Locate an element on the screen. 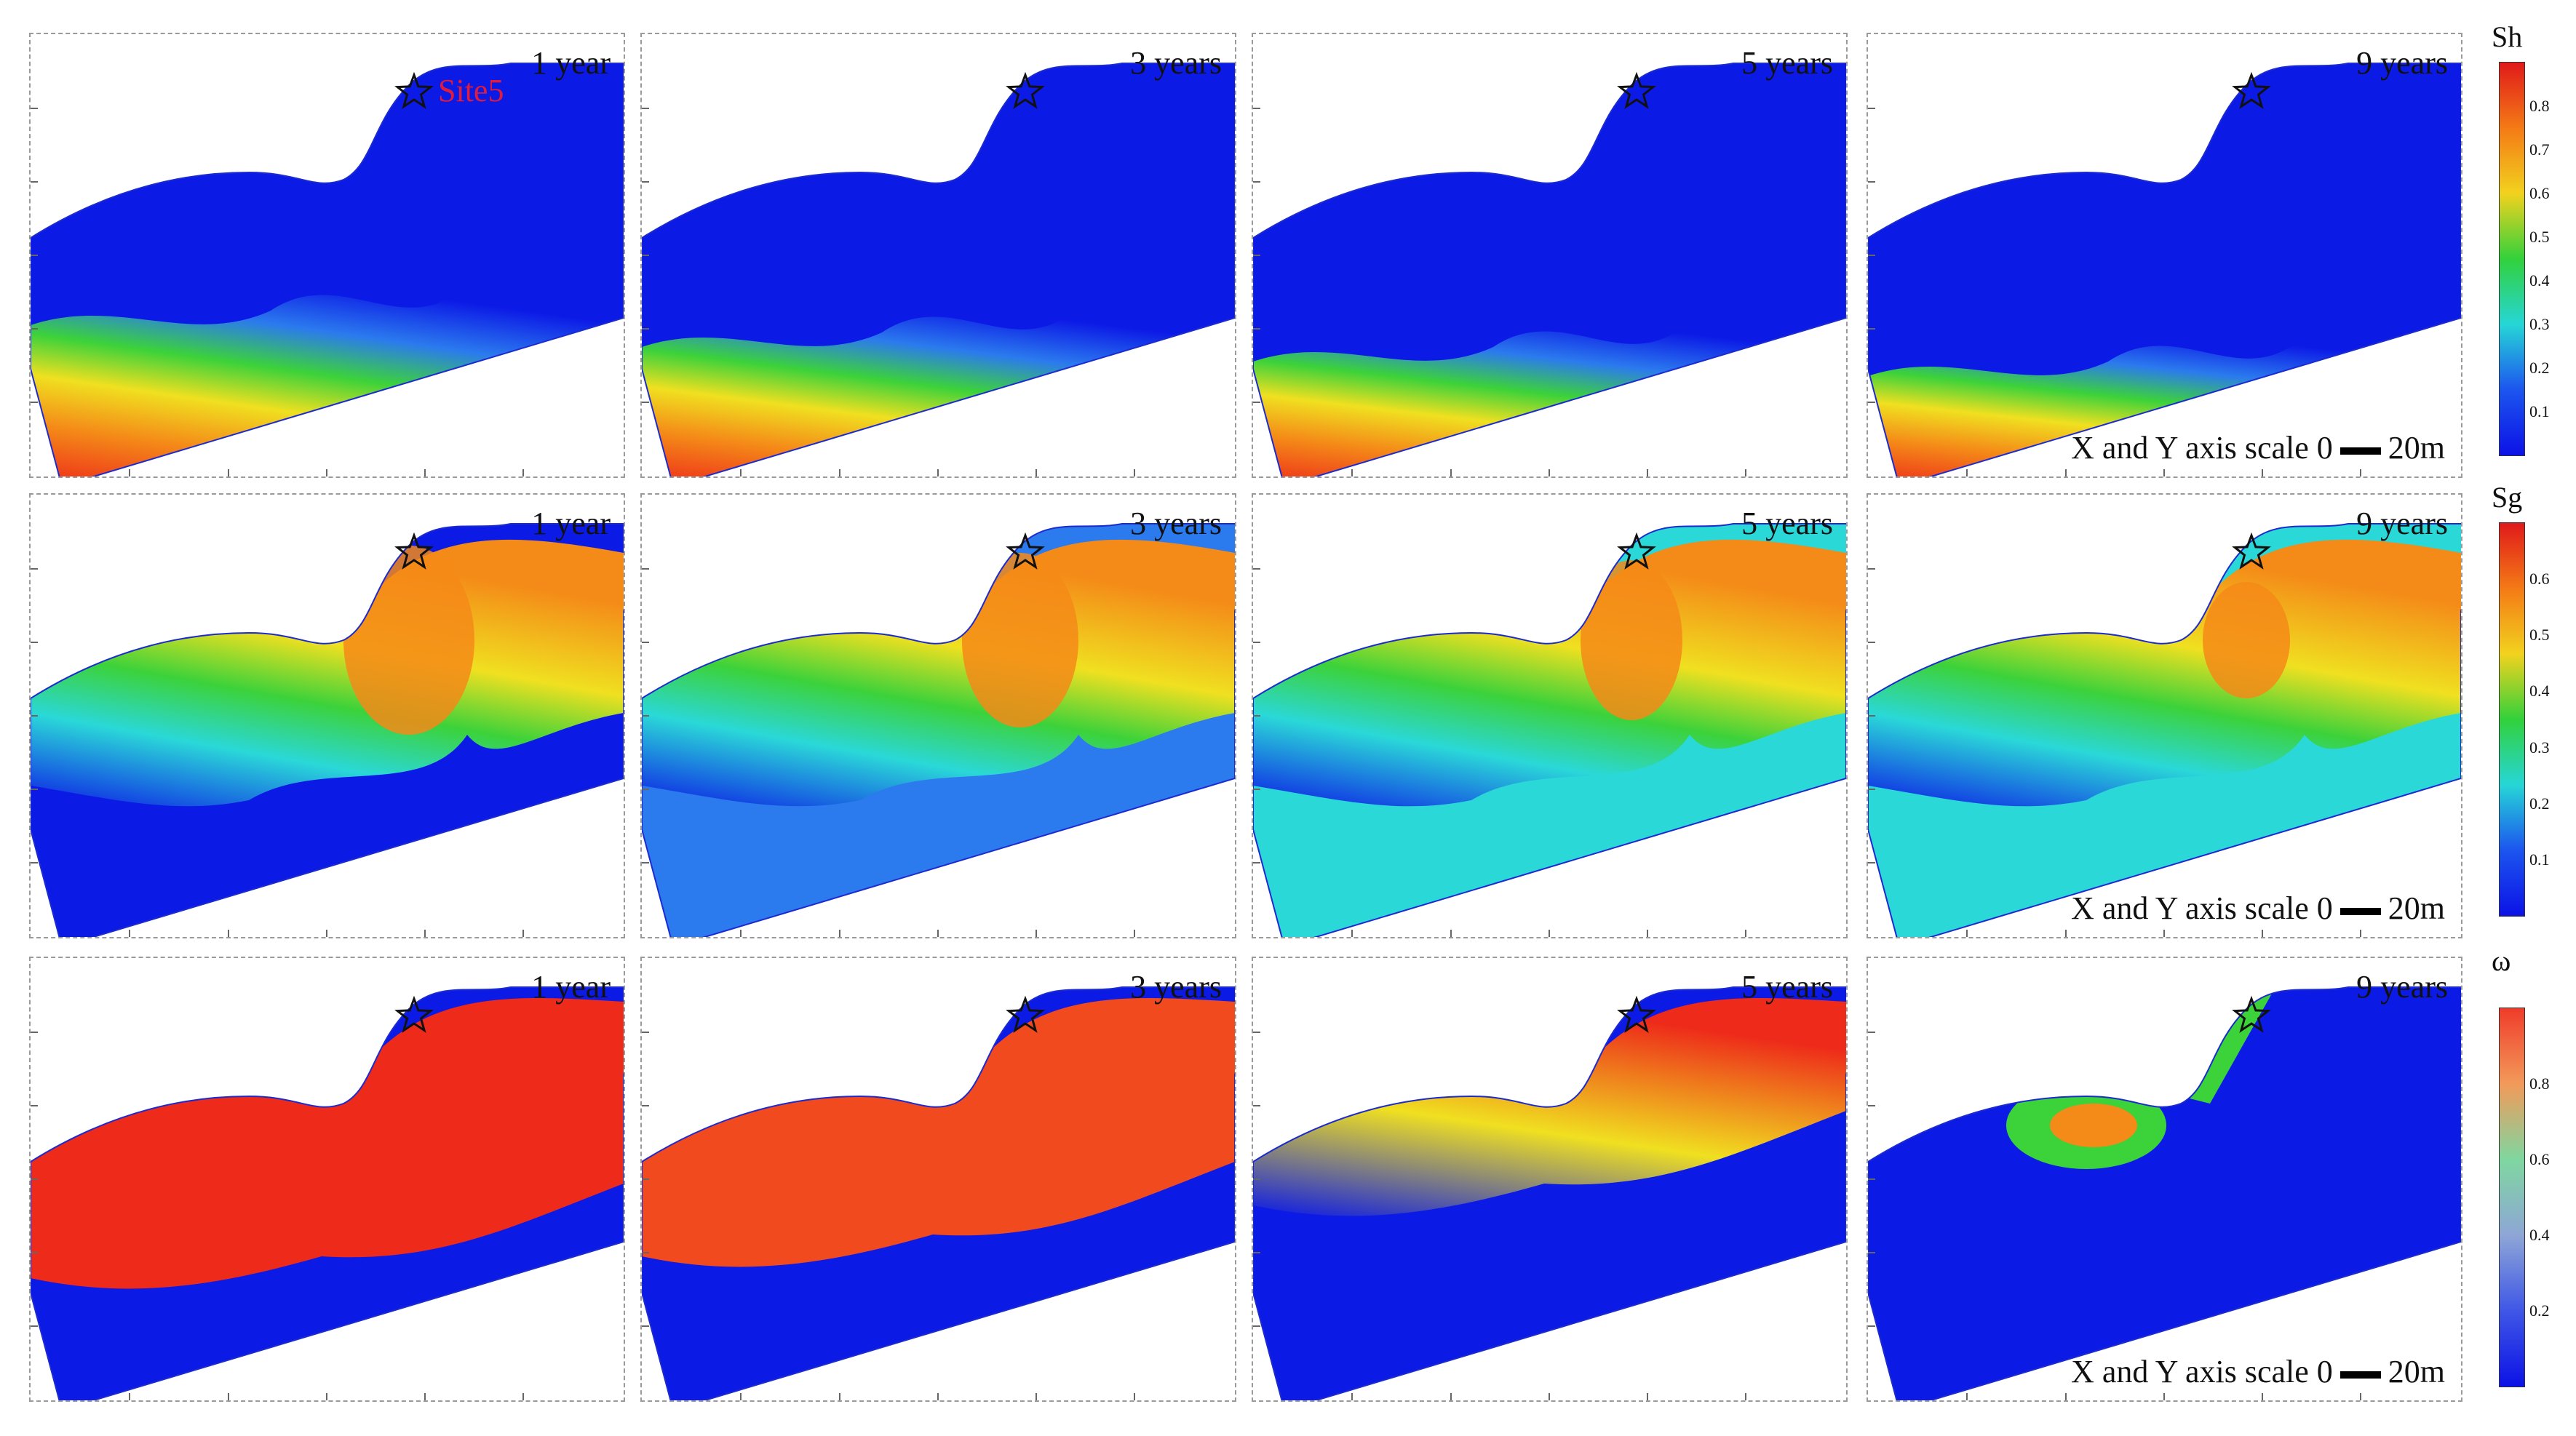 This screenshot has width=2576, height=1436. colorbar-tick: 0.5 is located at coordinates (2539, 237).